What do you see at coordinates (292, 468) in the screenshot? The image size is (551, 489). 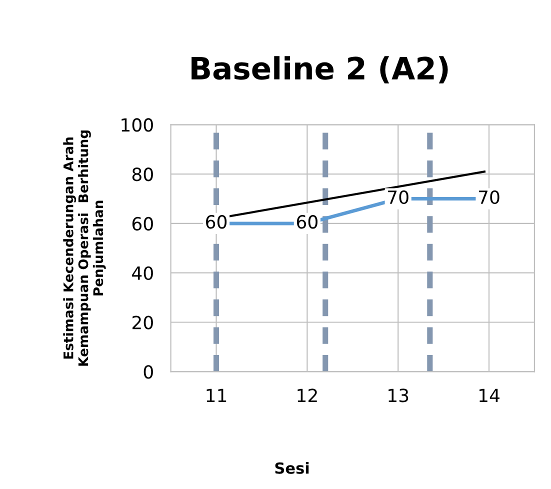 I see `x-axis-title: Sesi` at bounding box center [292, 468].